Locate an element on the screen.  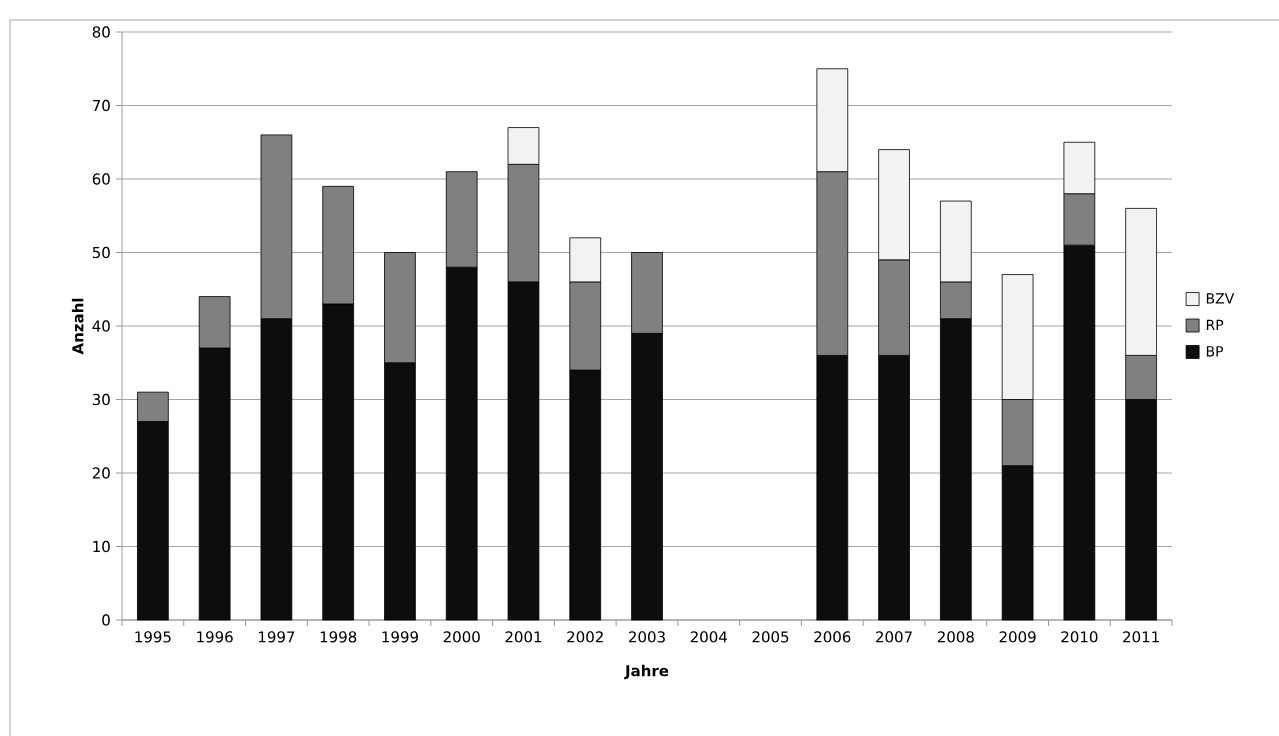
y-tick-label: 40 is located at coordinates (101, 326).